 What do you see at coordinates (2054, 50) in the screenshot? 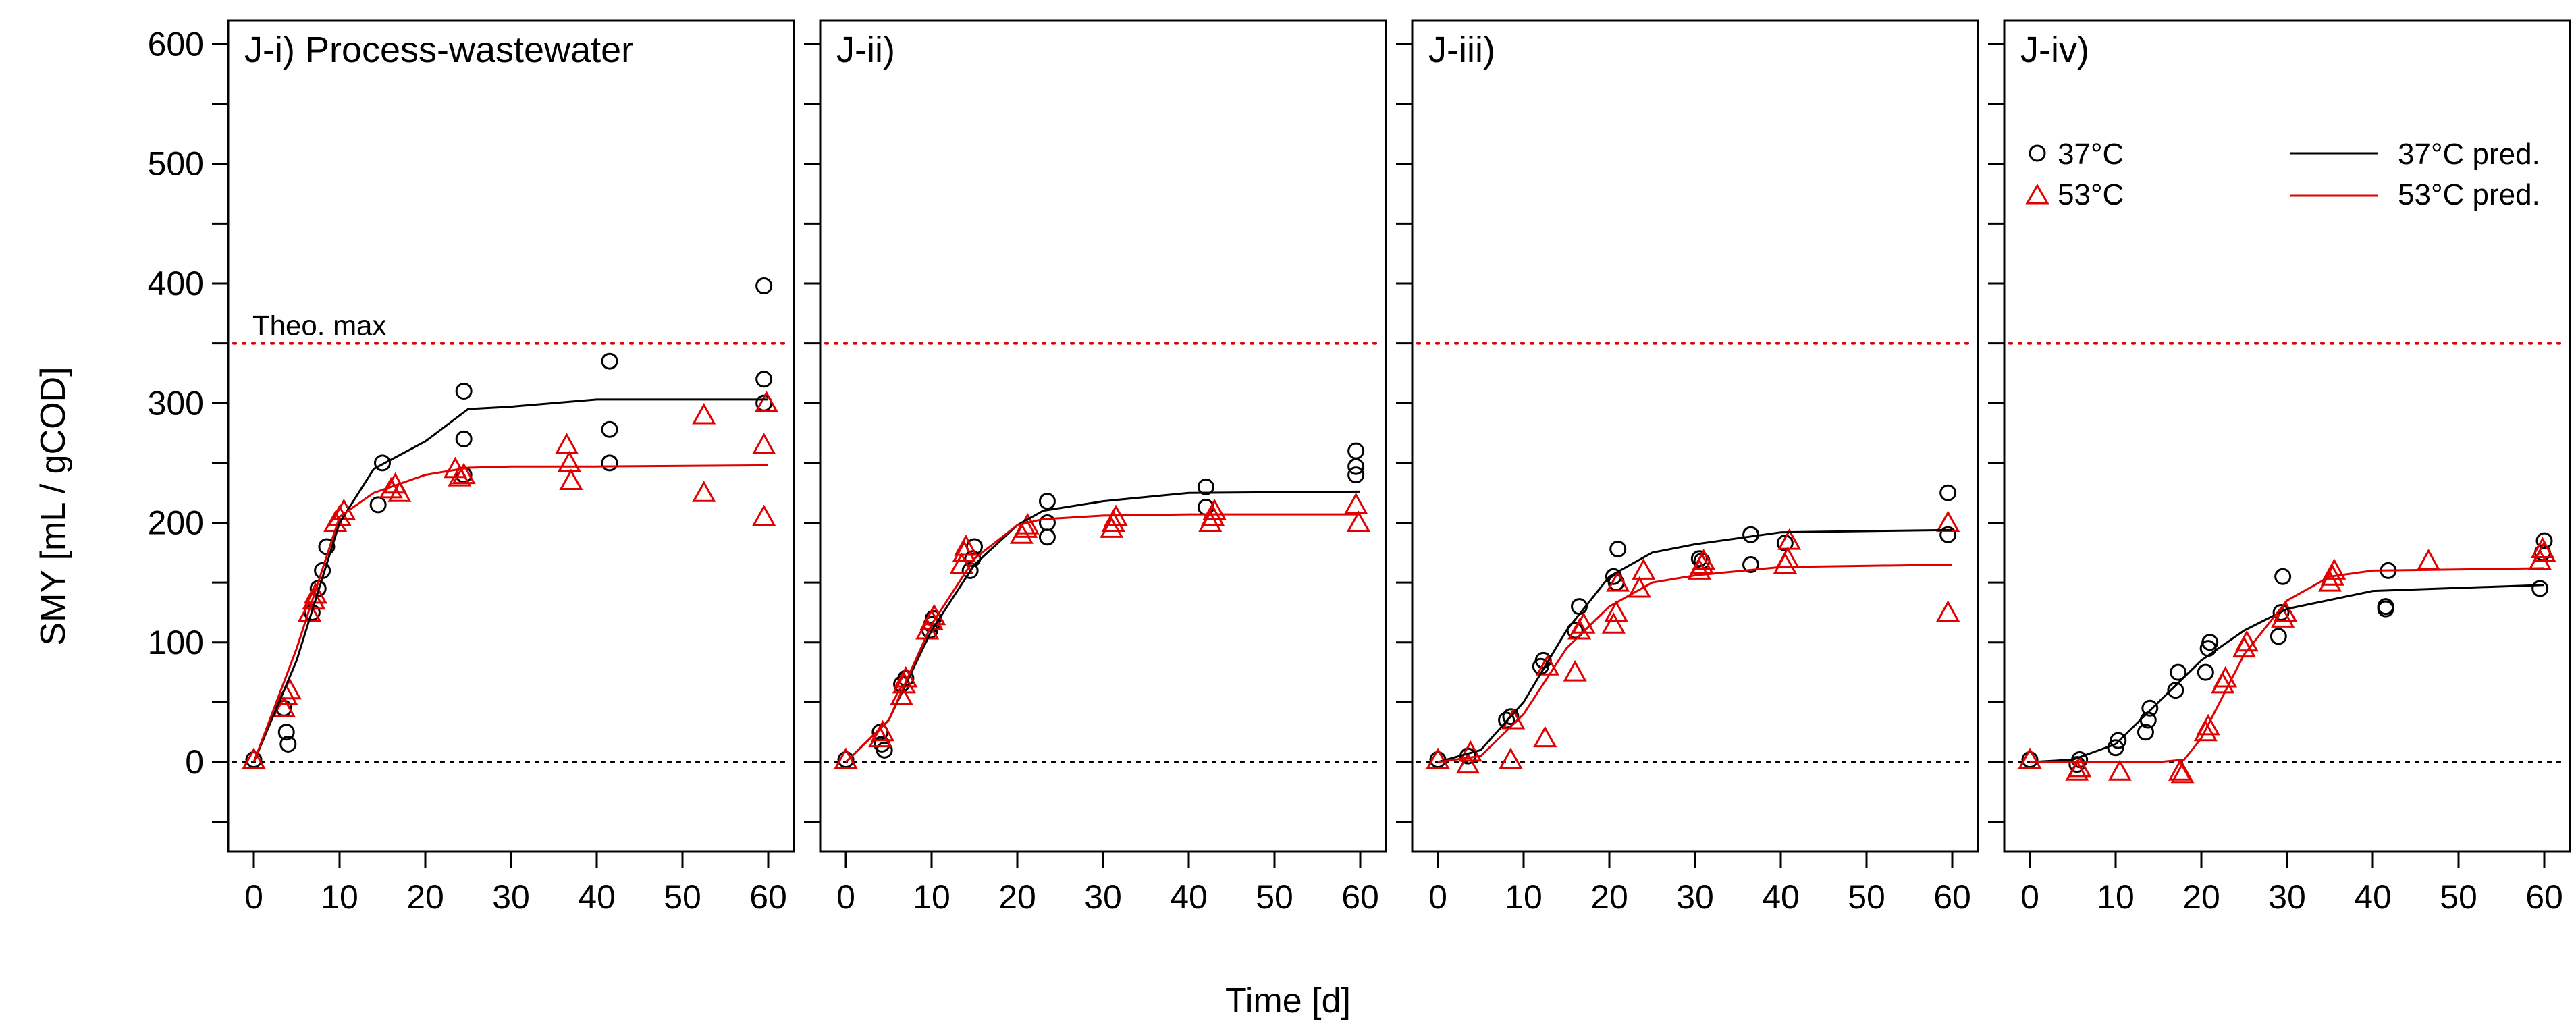
I see `panel-title: J-iv)` at bounding box center [2054, 50].